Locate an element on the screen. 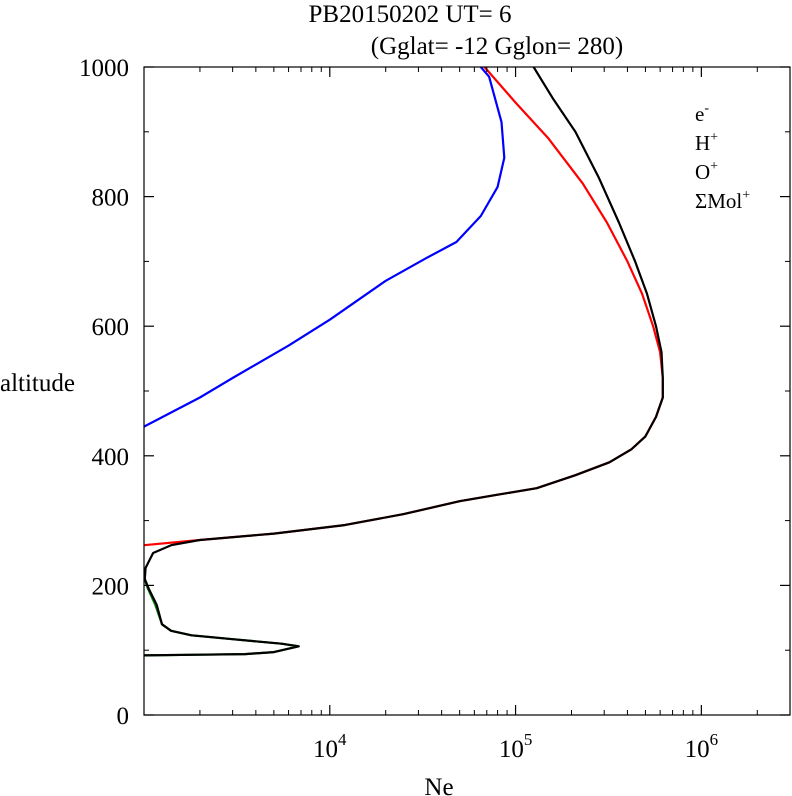  x-tick-label: 10⁵ is located at coordinates (516, 746).